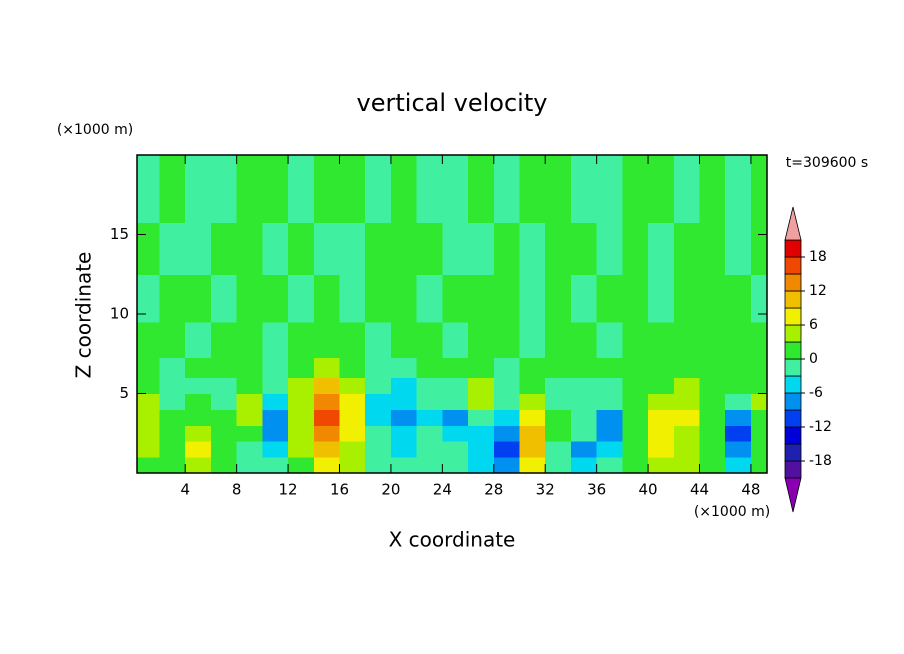 Image resolution: width=904 pixels, height=654 pixels. What do you see at coordinates (185, 490) in the screenshot?
I see `x-tick-label: 4` at bounding box center [185, 490].